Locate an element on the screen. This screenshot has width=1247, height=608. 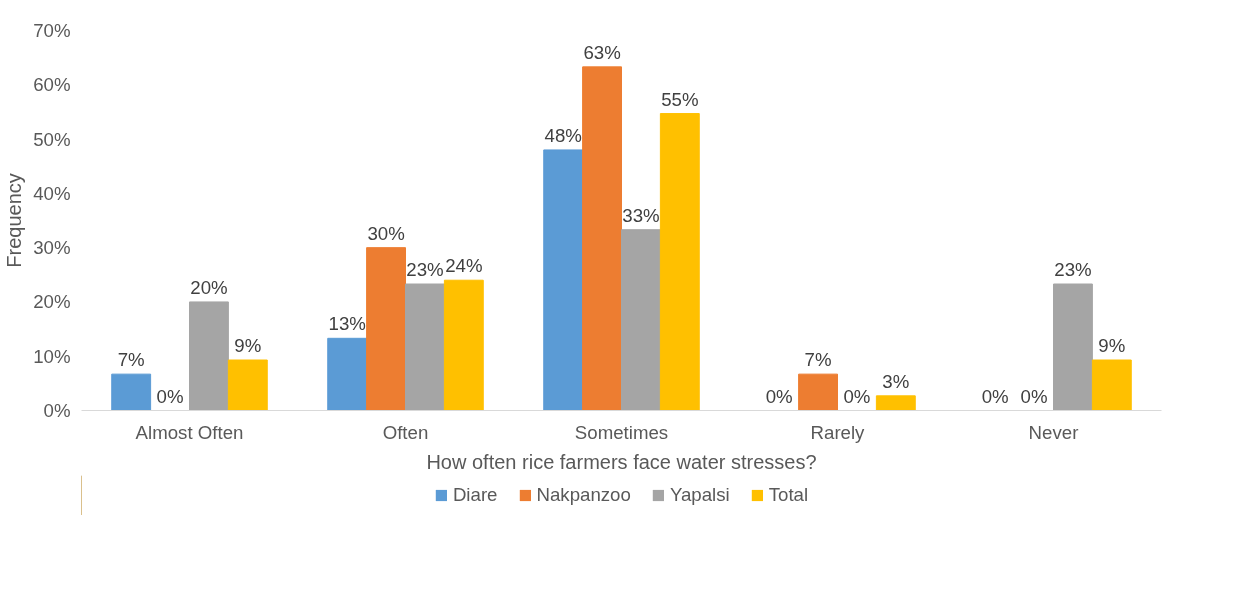
y-tick-label: 60% is located at coordinates (52, 85).